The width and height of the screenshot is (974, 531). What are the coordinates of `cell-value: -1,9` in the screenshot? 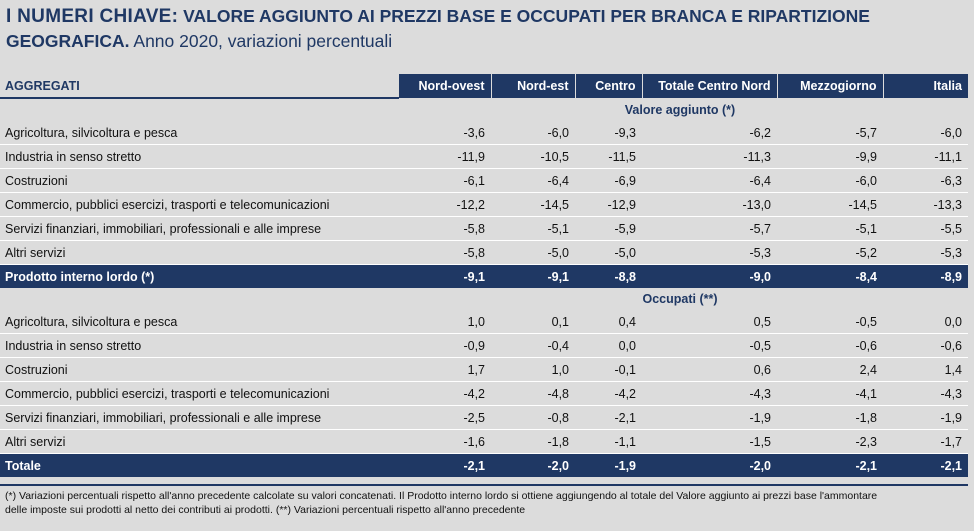 It's located at (709, 417).